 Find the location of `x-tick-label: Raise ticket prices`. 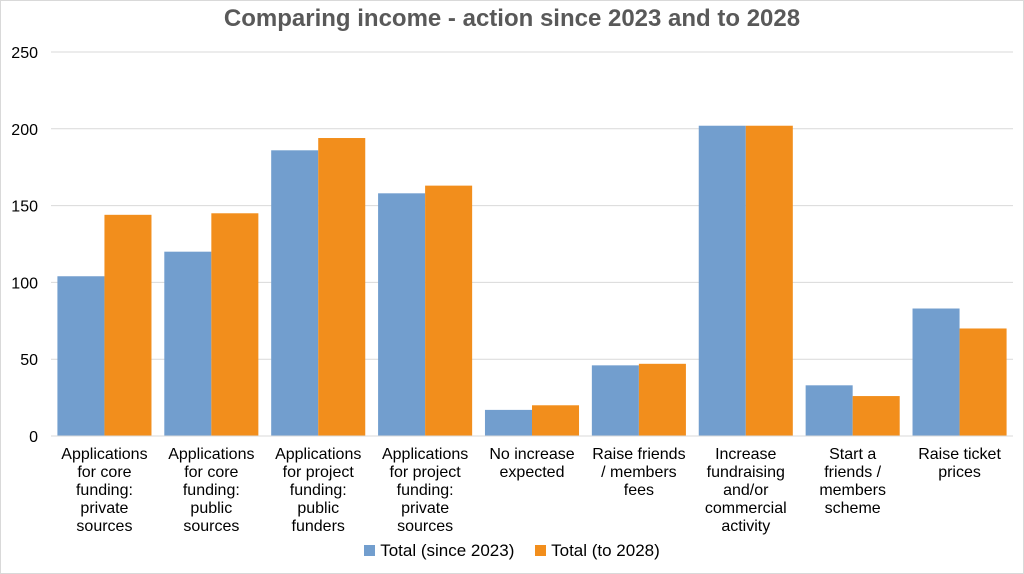

x-tick-label: Raise ticket prices is located at coordinates (959, 463).